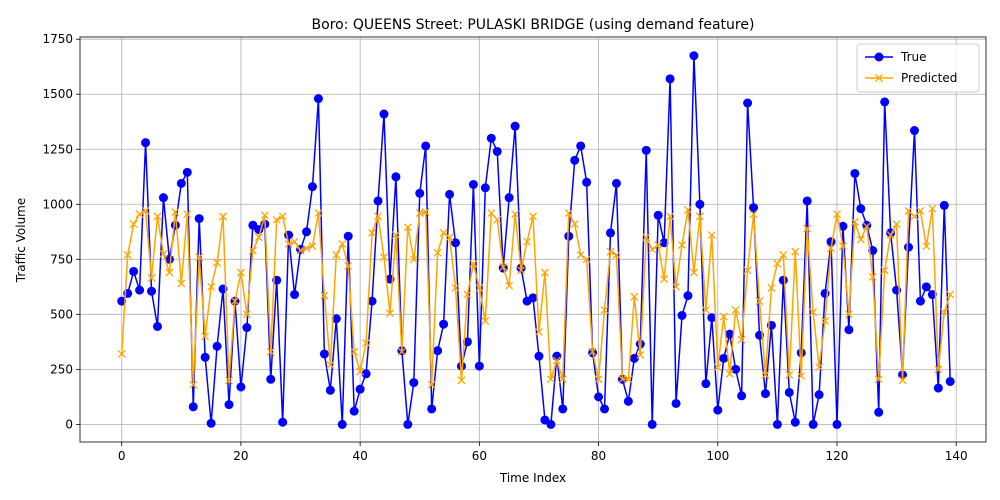 The width and height of the screenshot is (1000, 500). I want to click on legend-box, so click(918, 68).